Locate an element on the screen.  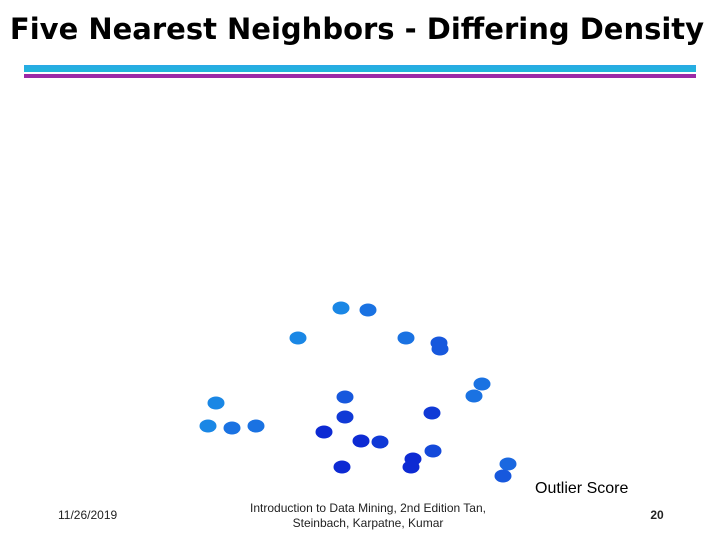
page-number: 20 is located at coordinates (657, 515).